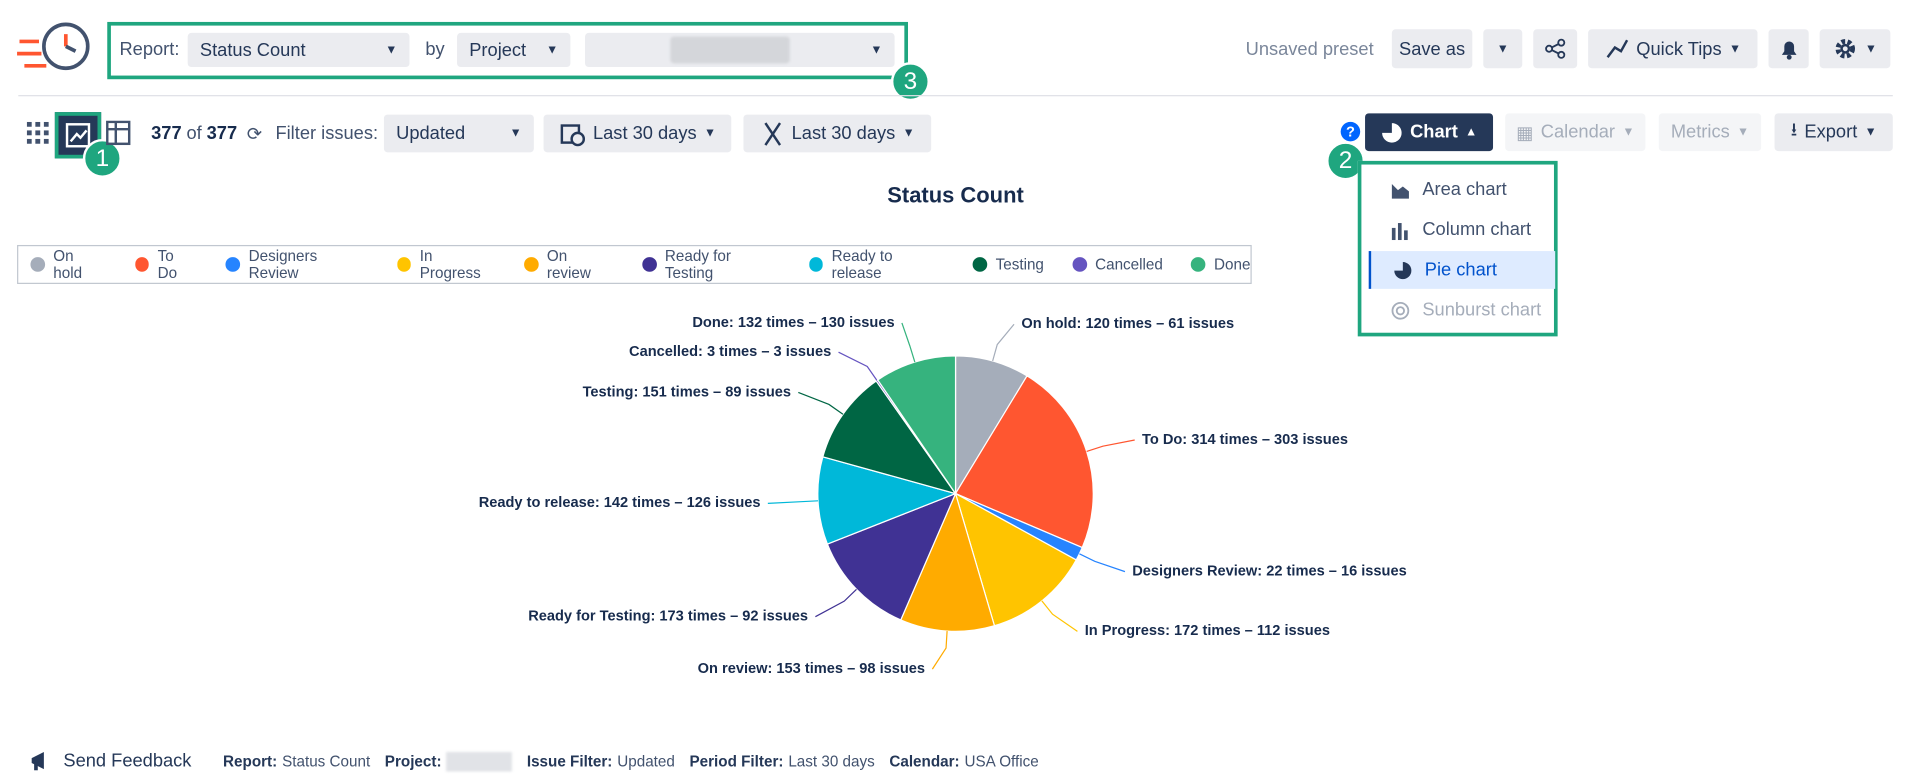  Describe the element at coordinates (194, 133) in the screenshot. I see `of: of` at that location.